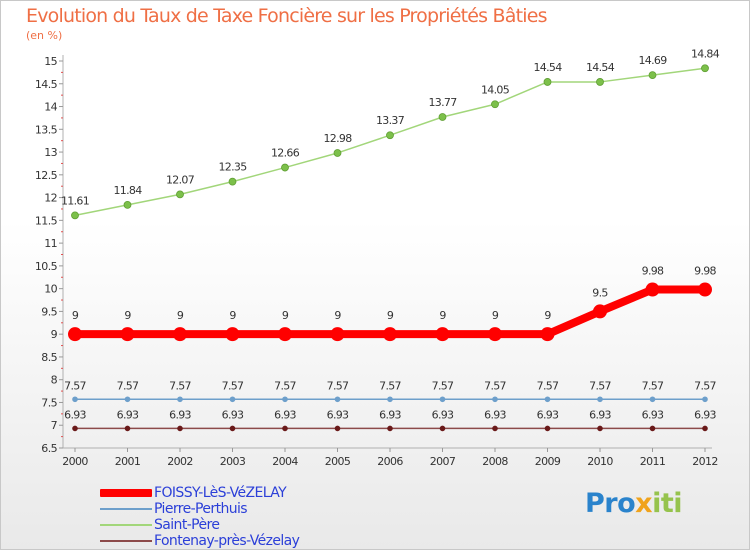 This screenshot has height=550, width=750. Describe the element at coordinates (126, 493) in the screenshot. I see `legend-swatch-foissy` at that location.